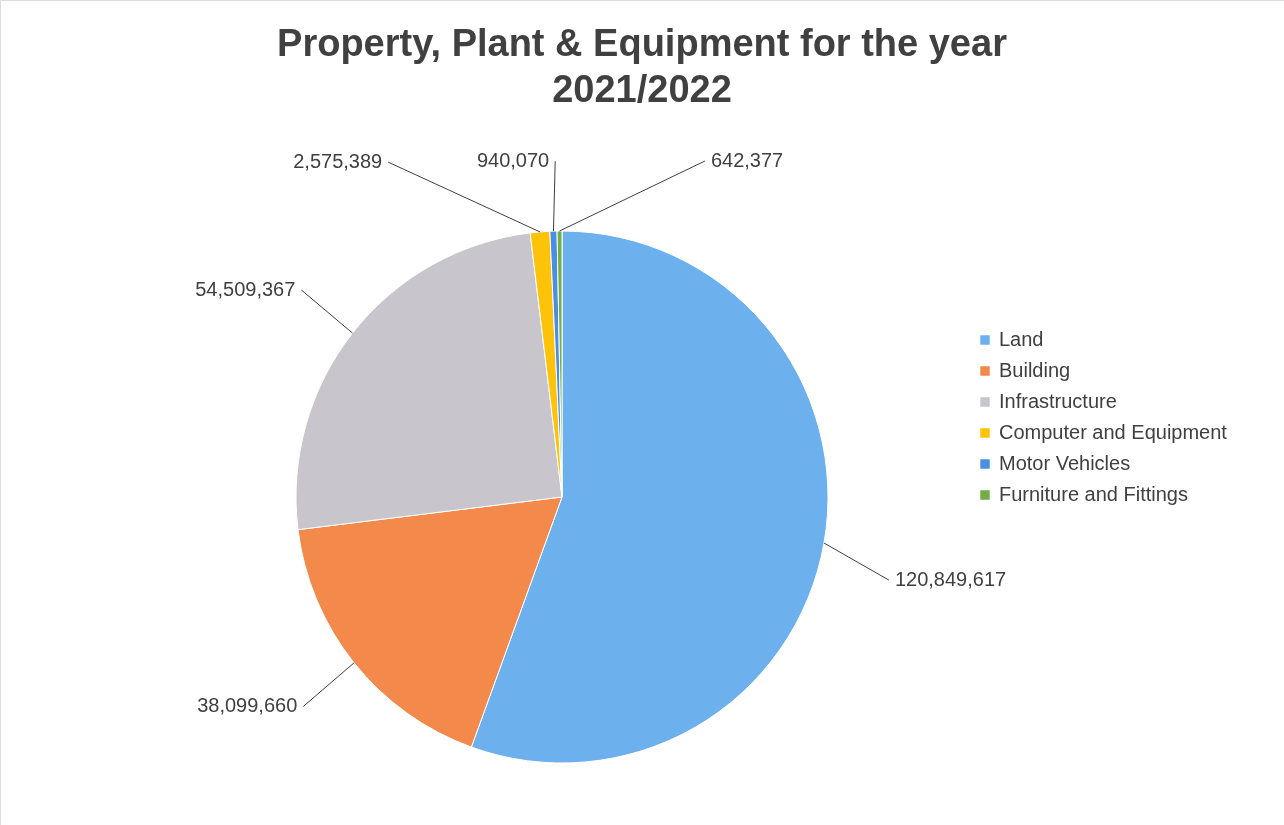 The height and width of the screenshot is (825, 1284). I want to click on data-label: 38,099,660, so click(247, 705).